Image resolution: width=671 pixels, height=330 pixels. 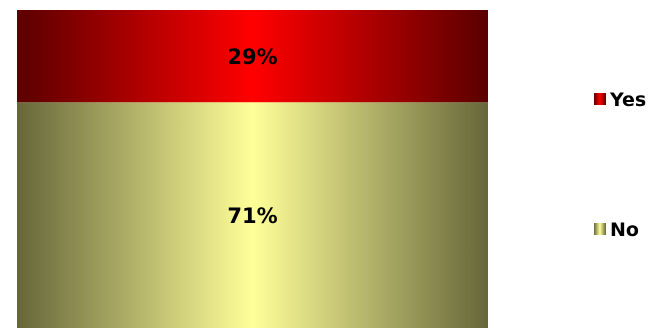 I want to click on legend-swatch-no, so click(x=600, y=229).